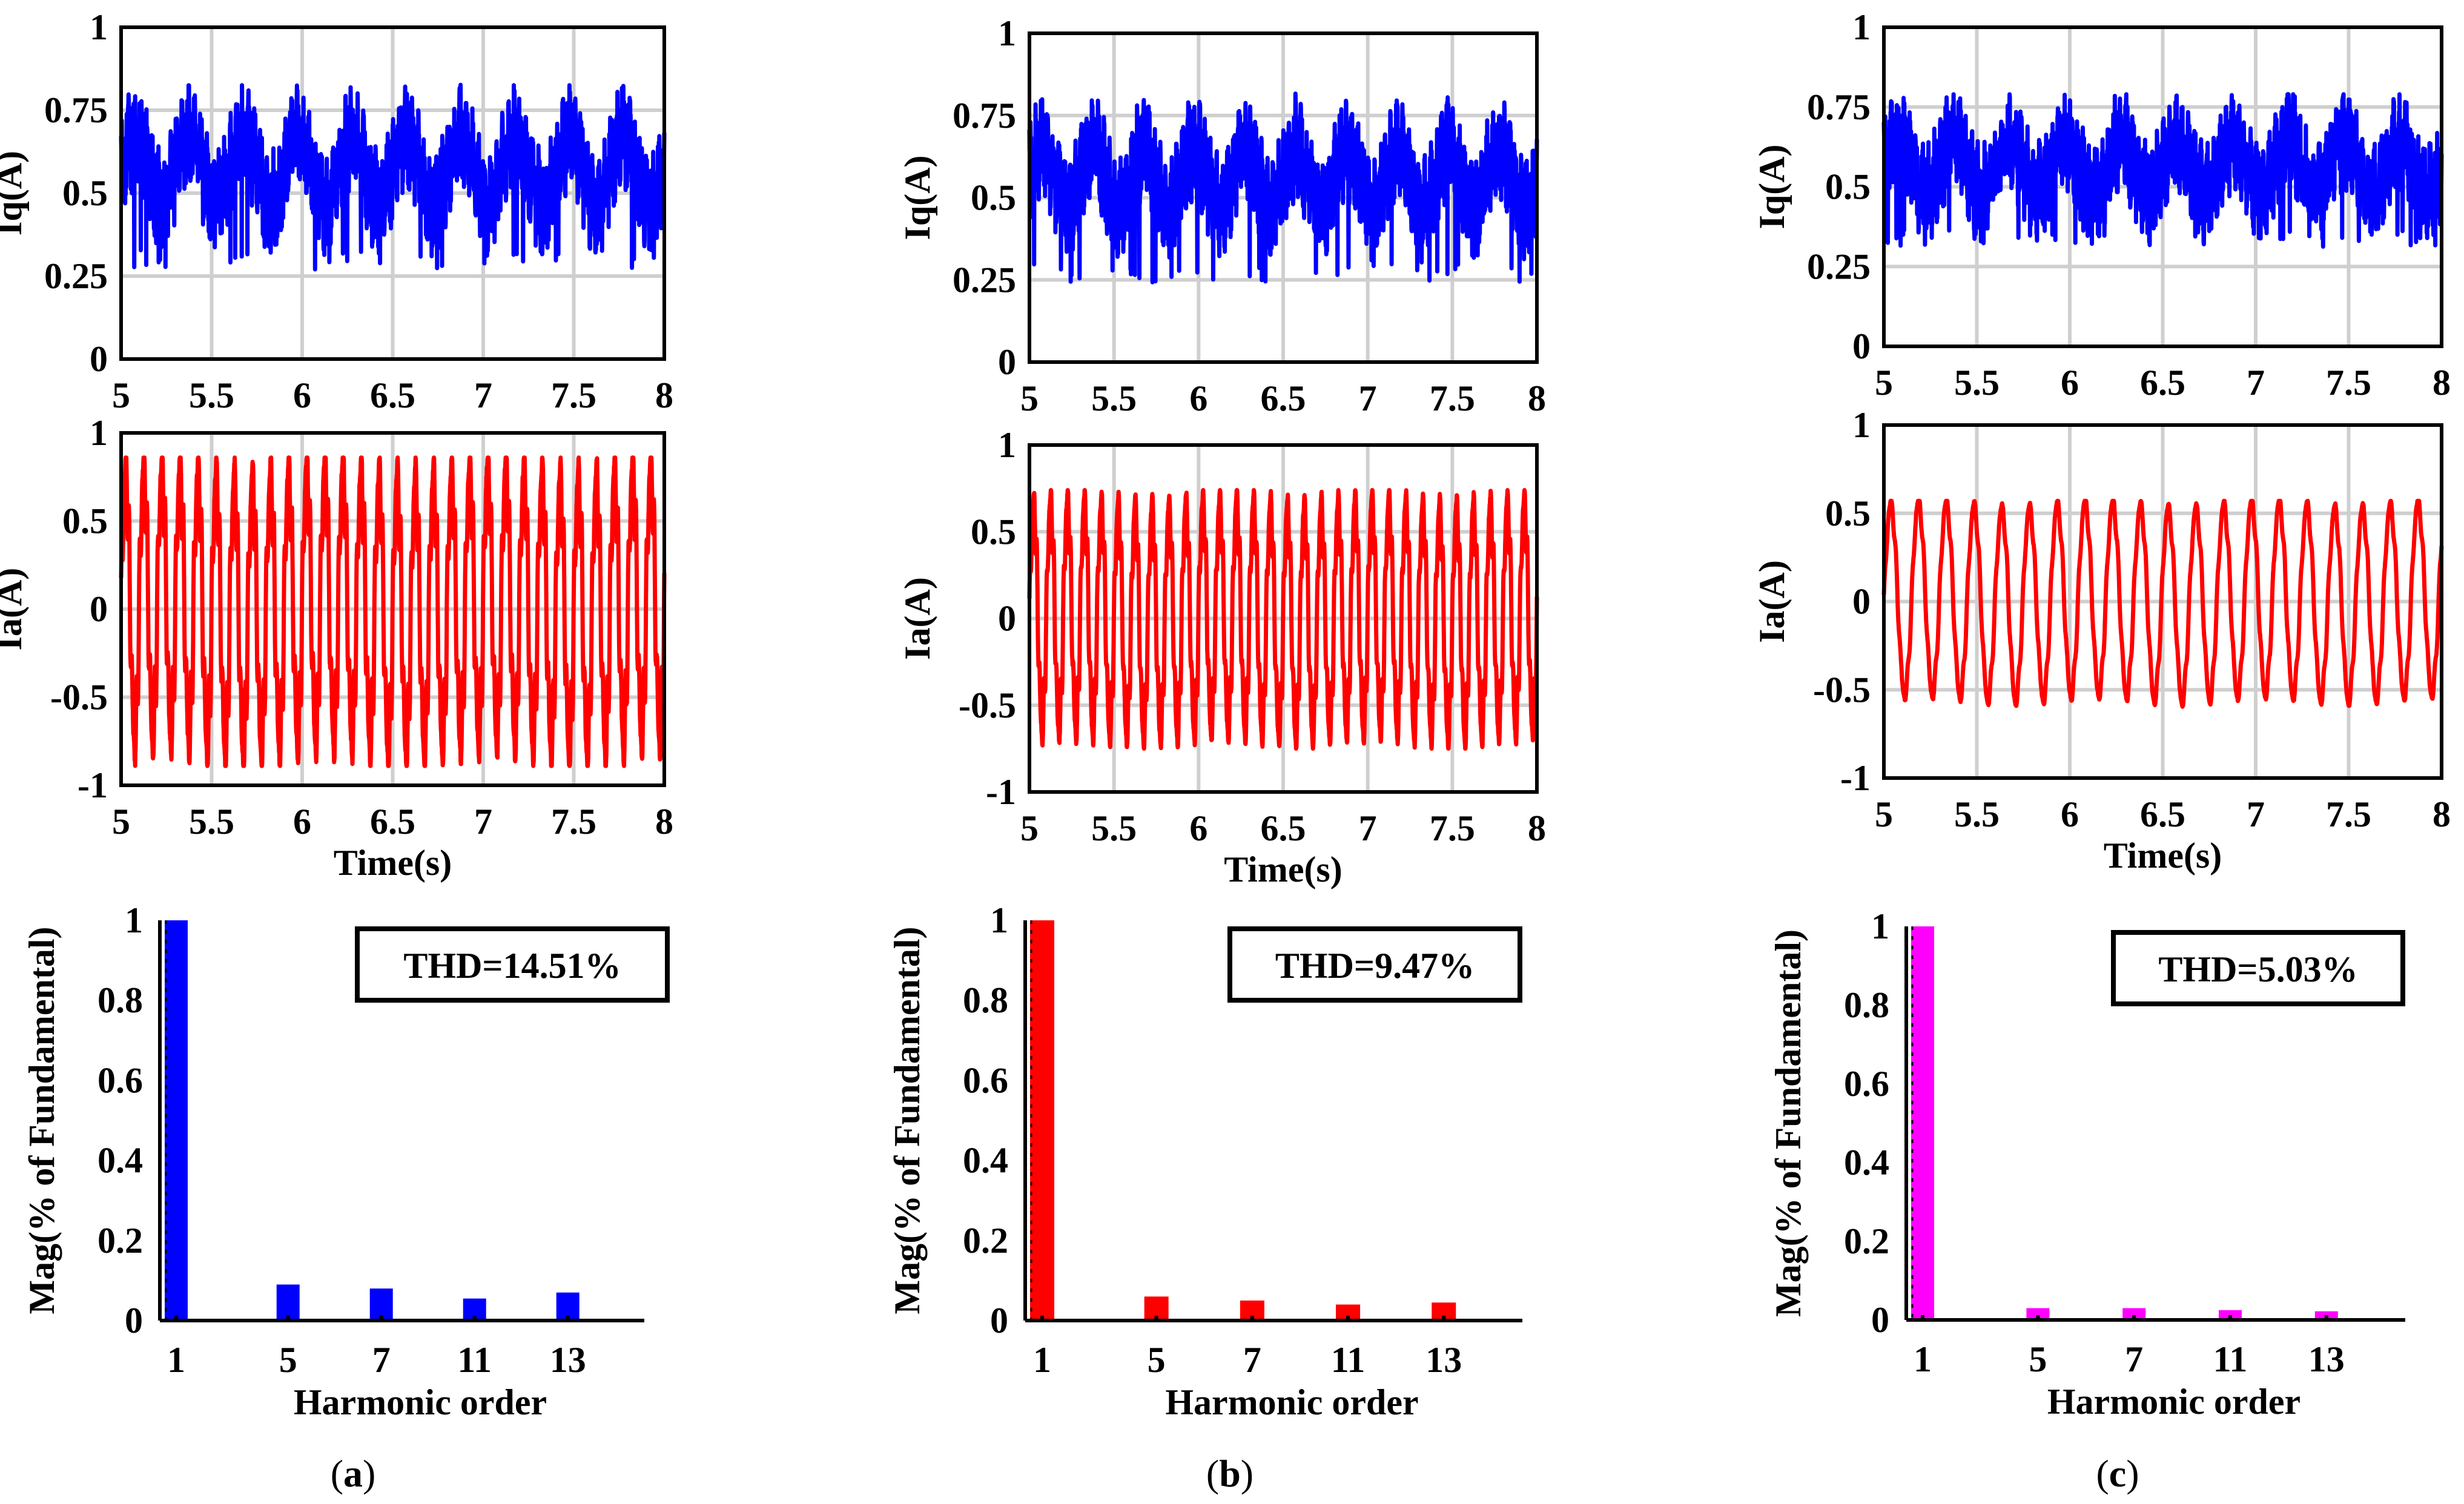 This screenshot has height=1504, width=2464. What do you see at coordinates (1348, 1360) in the screenshot?
I see `b_thd-xtick-label: 11` at bounding box center [1348, 1360].